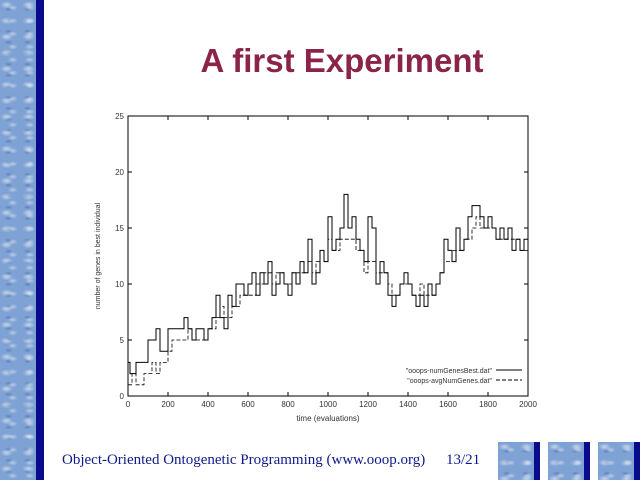 The height and width of the screenshot is (480, 640). What do you see at coordinates (128, 404) in the screenshot?
I see `x-tick-label: 0` at bounding box center [128, 404].